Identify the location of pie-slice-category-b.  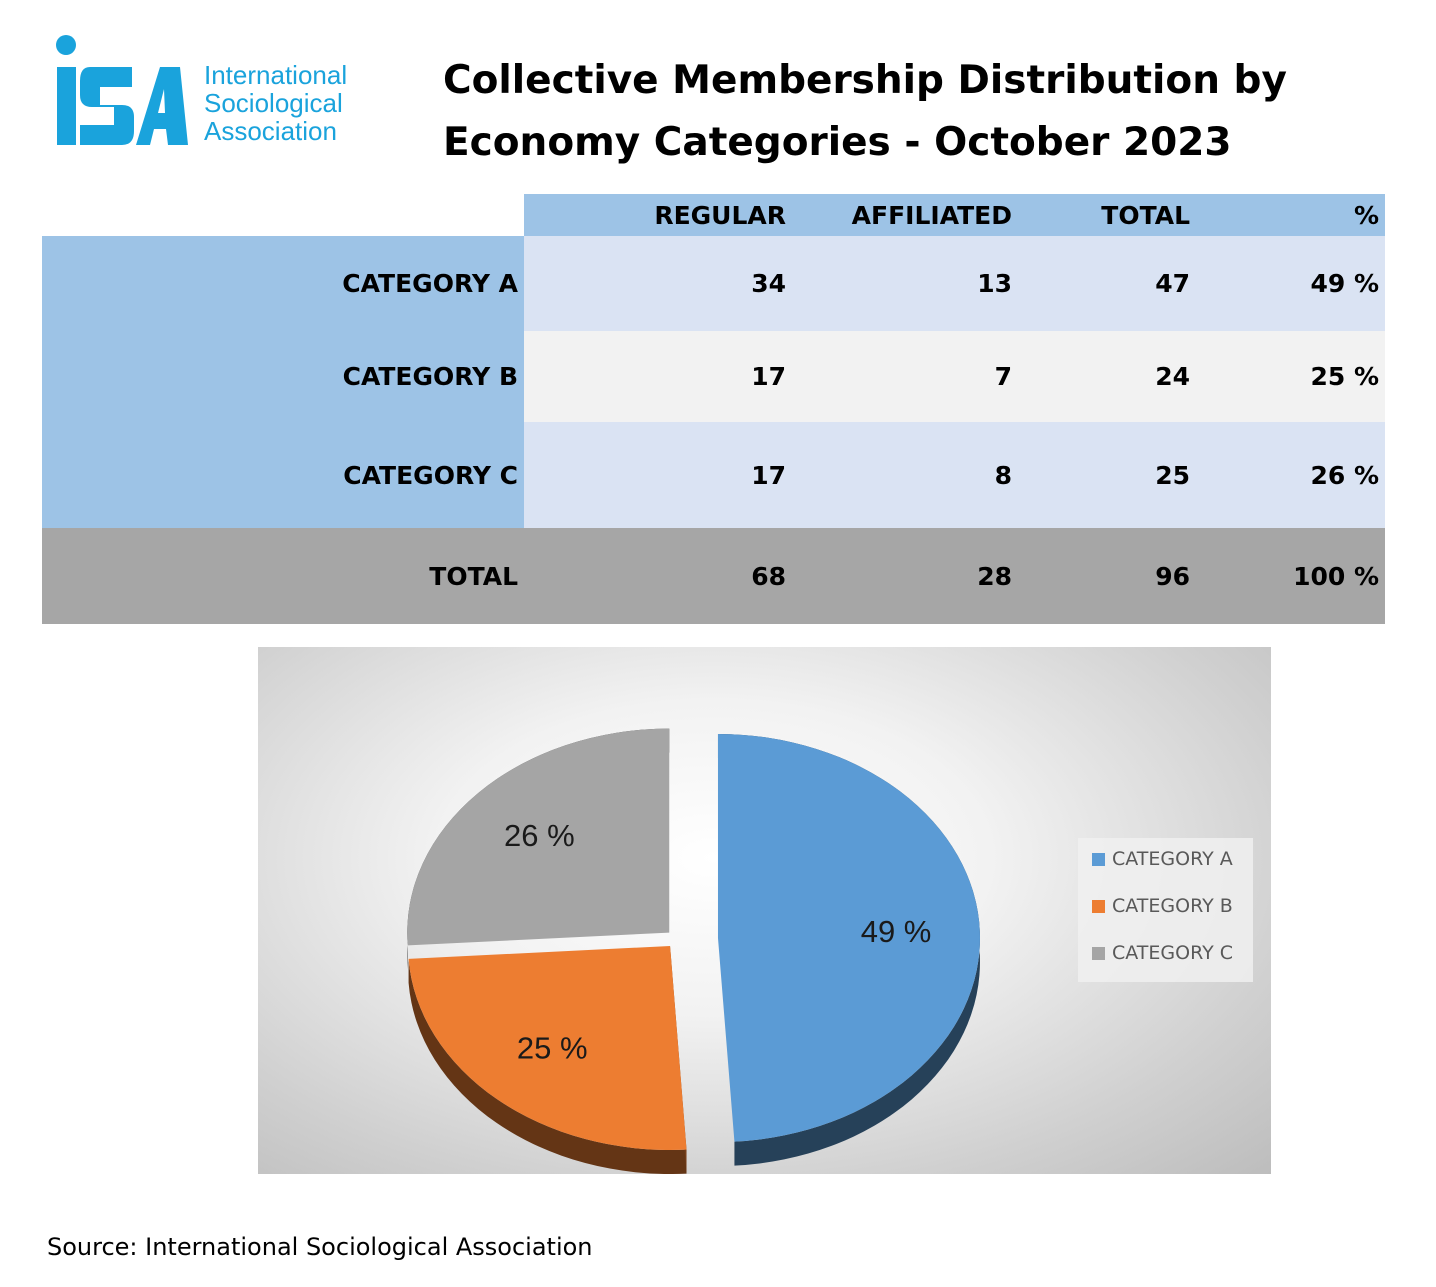
(547, 1048).